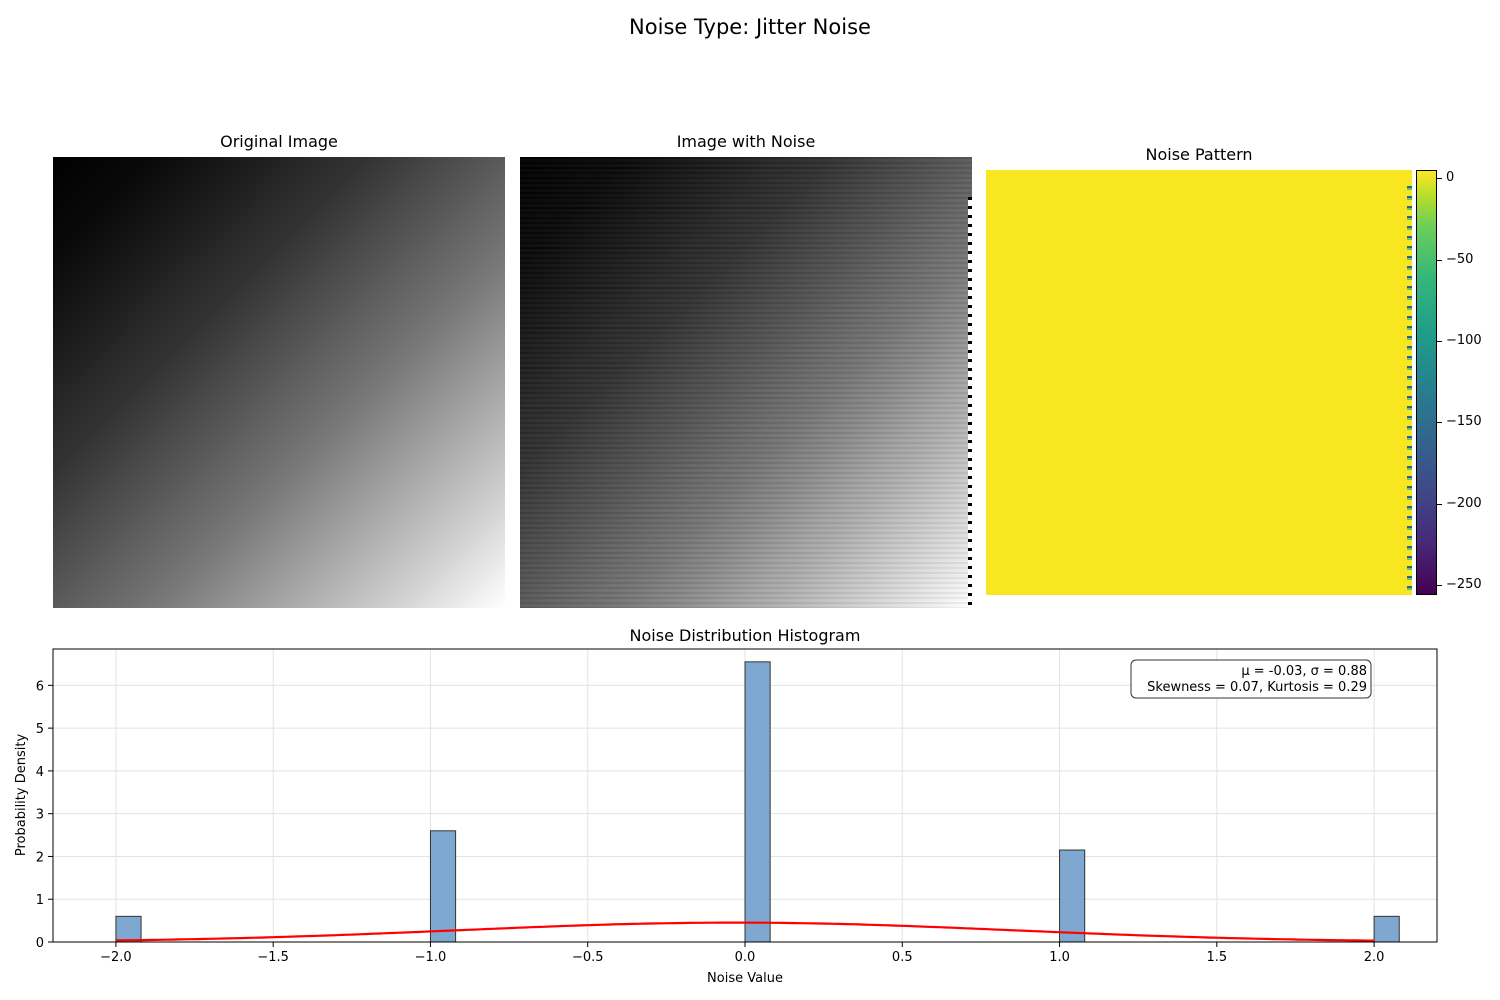 Image resolution: width=1500 pixels, height=1000 pixels. Describe the element at coordinates (588, 957) in the screenshot. I see `x-tick-label: −0.5` at that location.